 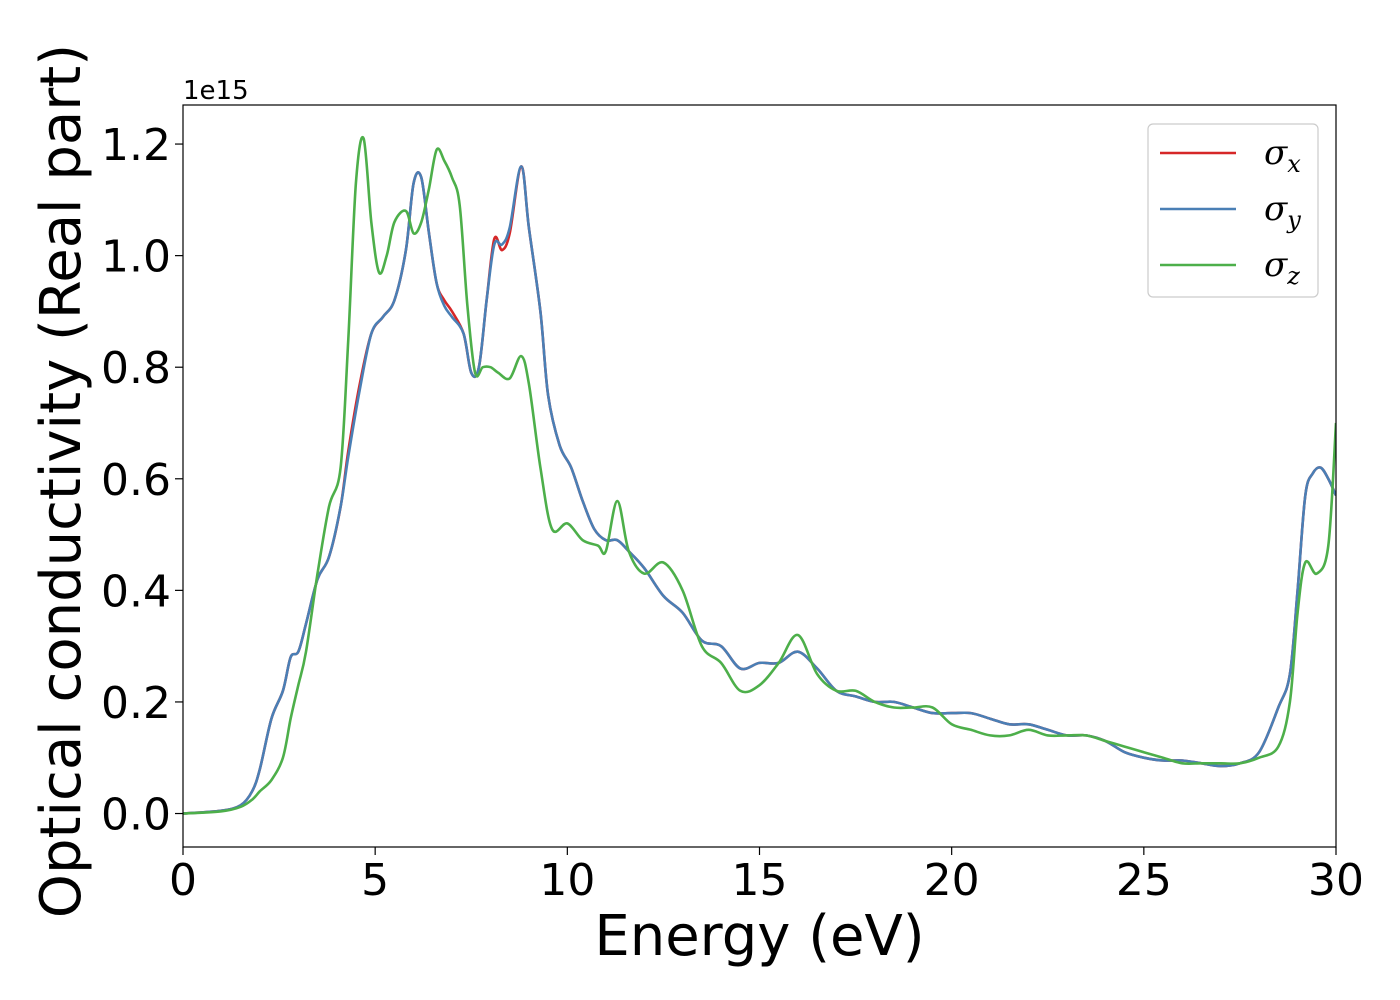 I want to click on y-tick-label: 0.4, so click(x=136, y=591).